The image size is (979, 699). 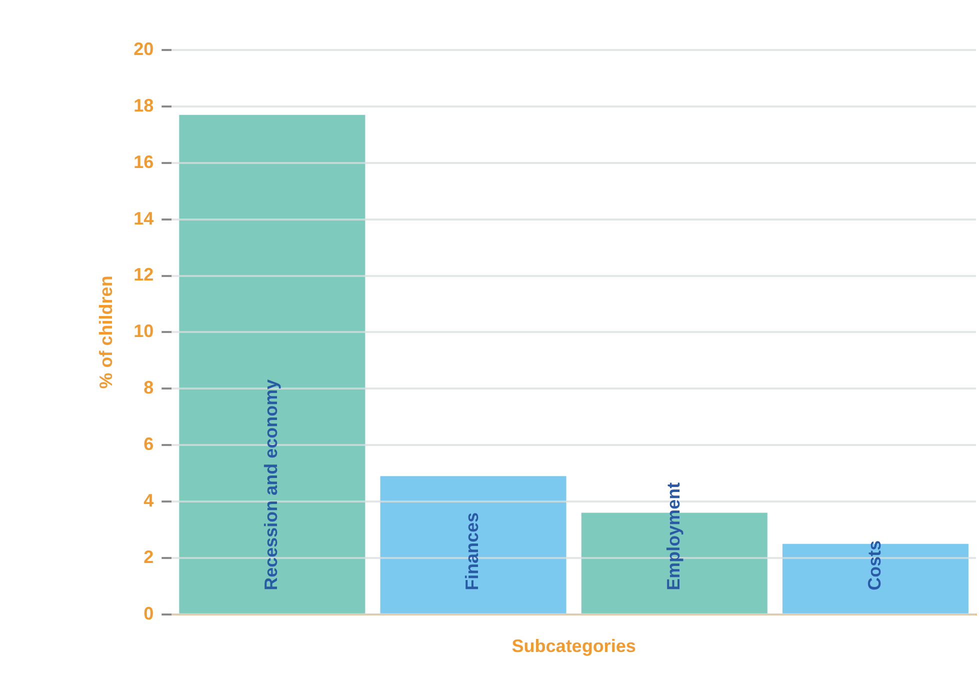 What do you see at coordinates (149, 388) in the screenshot?
I see `y-tick-label: 8` at bounding box center [149, 388].